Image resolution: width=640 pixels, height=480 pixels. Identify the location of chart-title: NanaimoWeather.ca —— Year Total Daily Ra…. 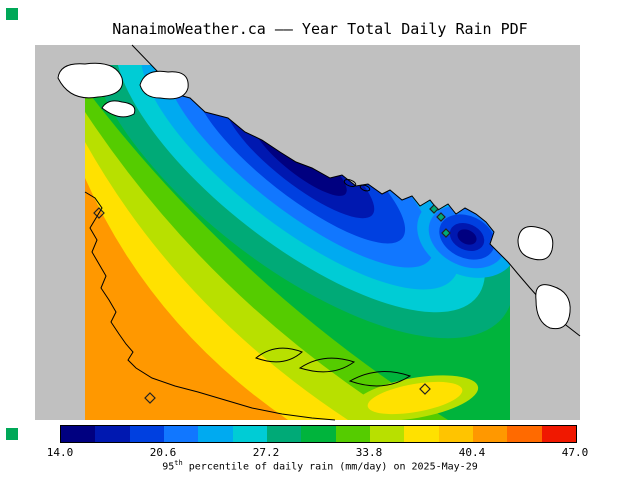
(320, 29).